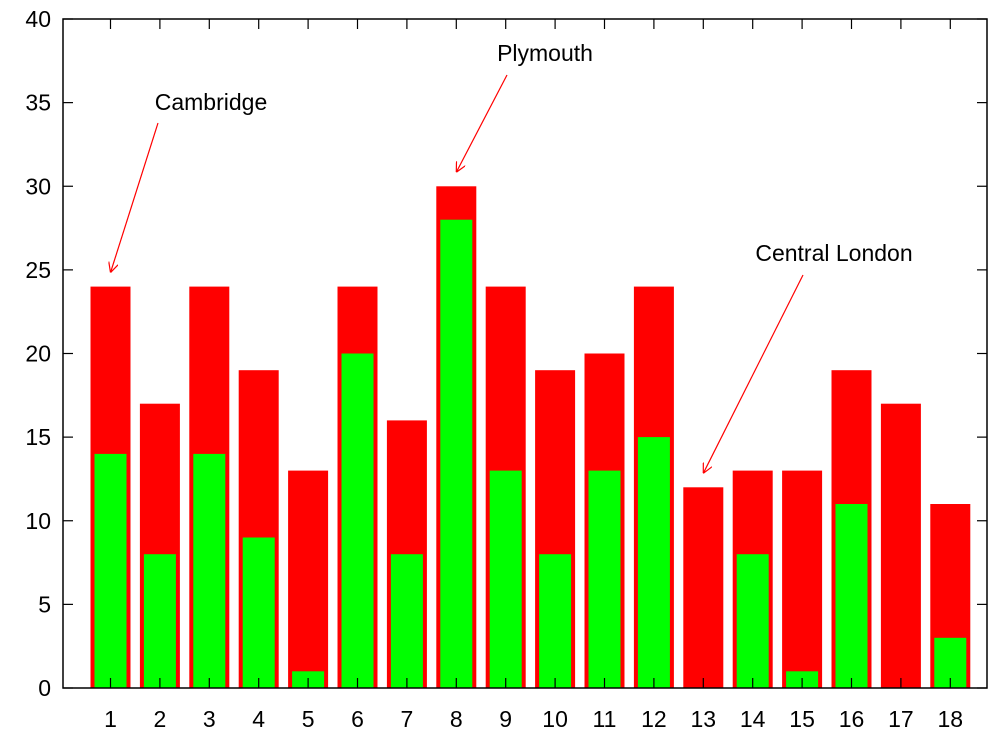 The height and width of the screenshot is (734, 990). What do you see at coordinates (308, 719) in the screenshot?
I see `x-tick-label: 5` at bounding box center [308, 719].